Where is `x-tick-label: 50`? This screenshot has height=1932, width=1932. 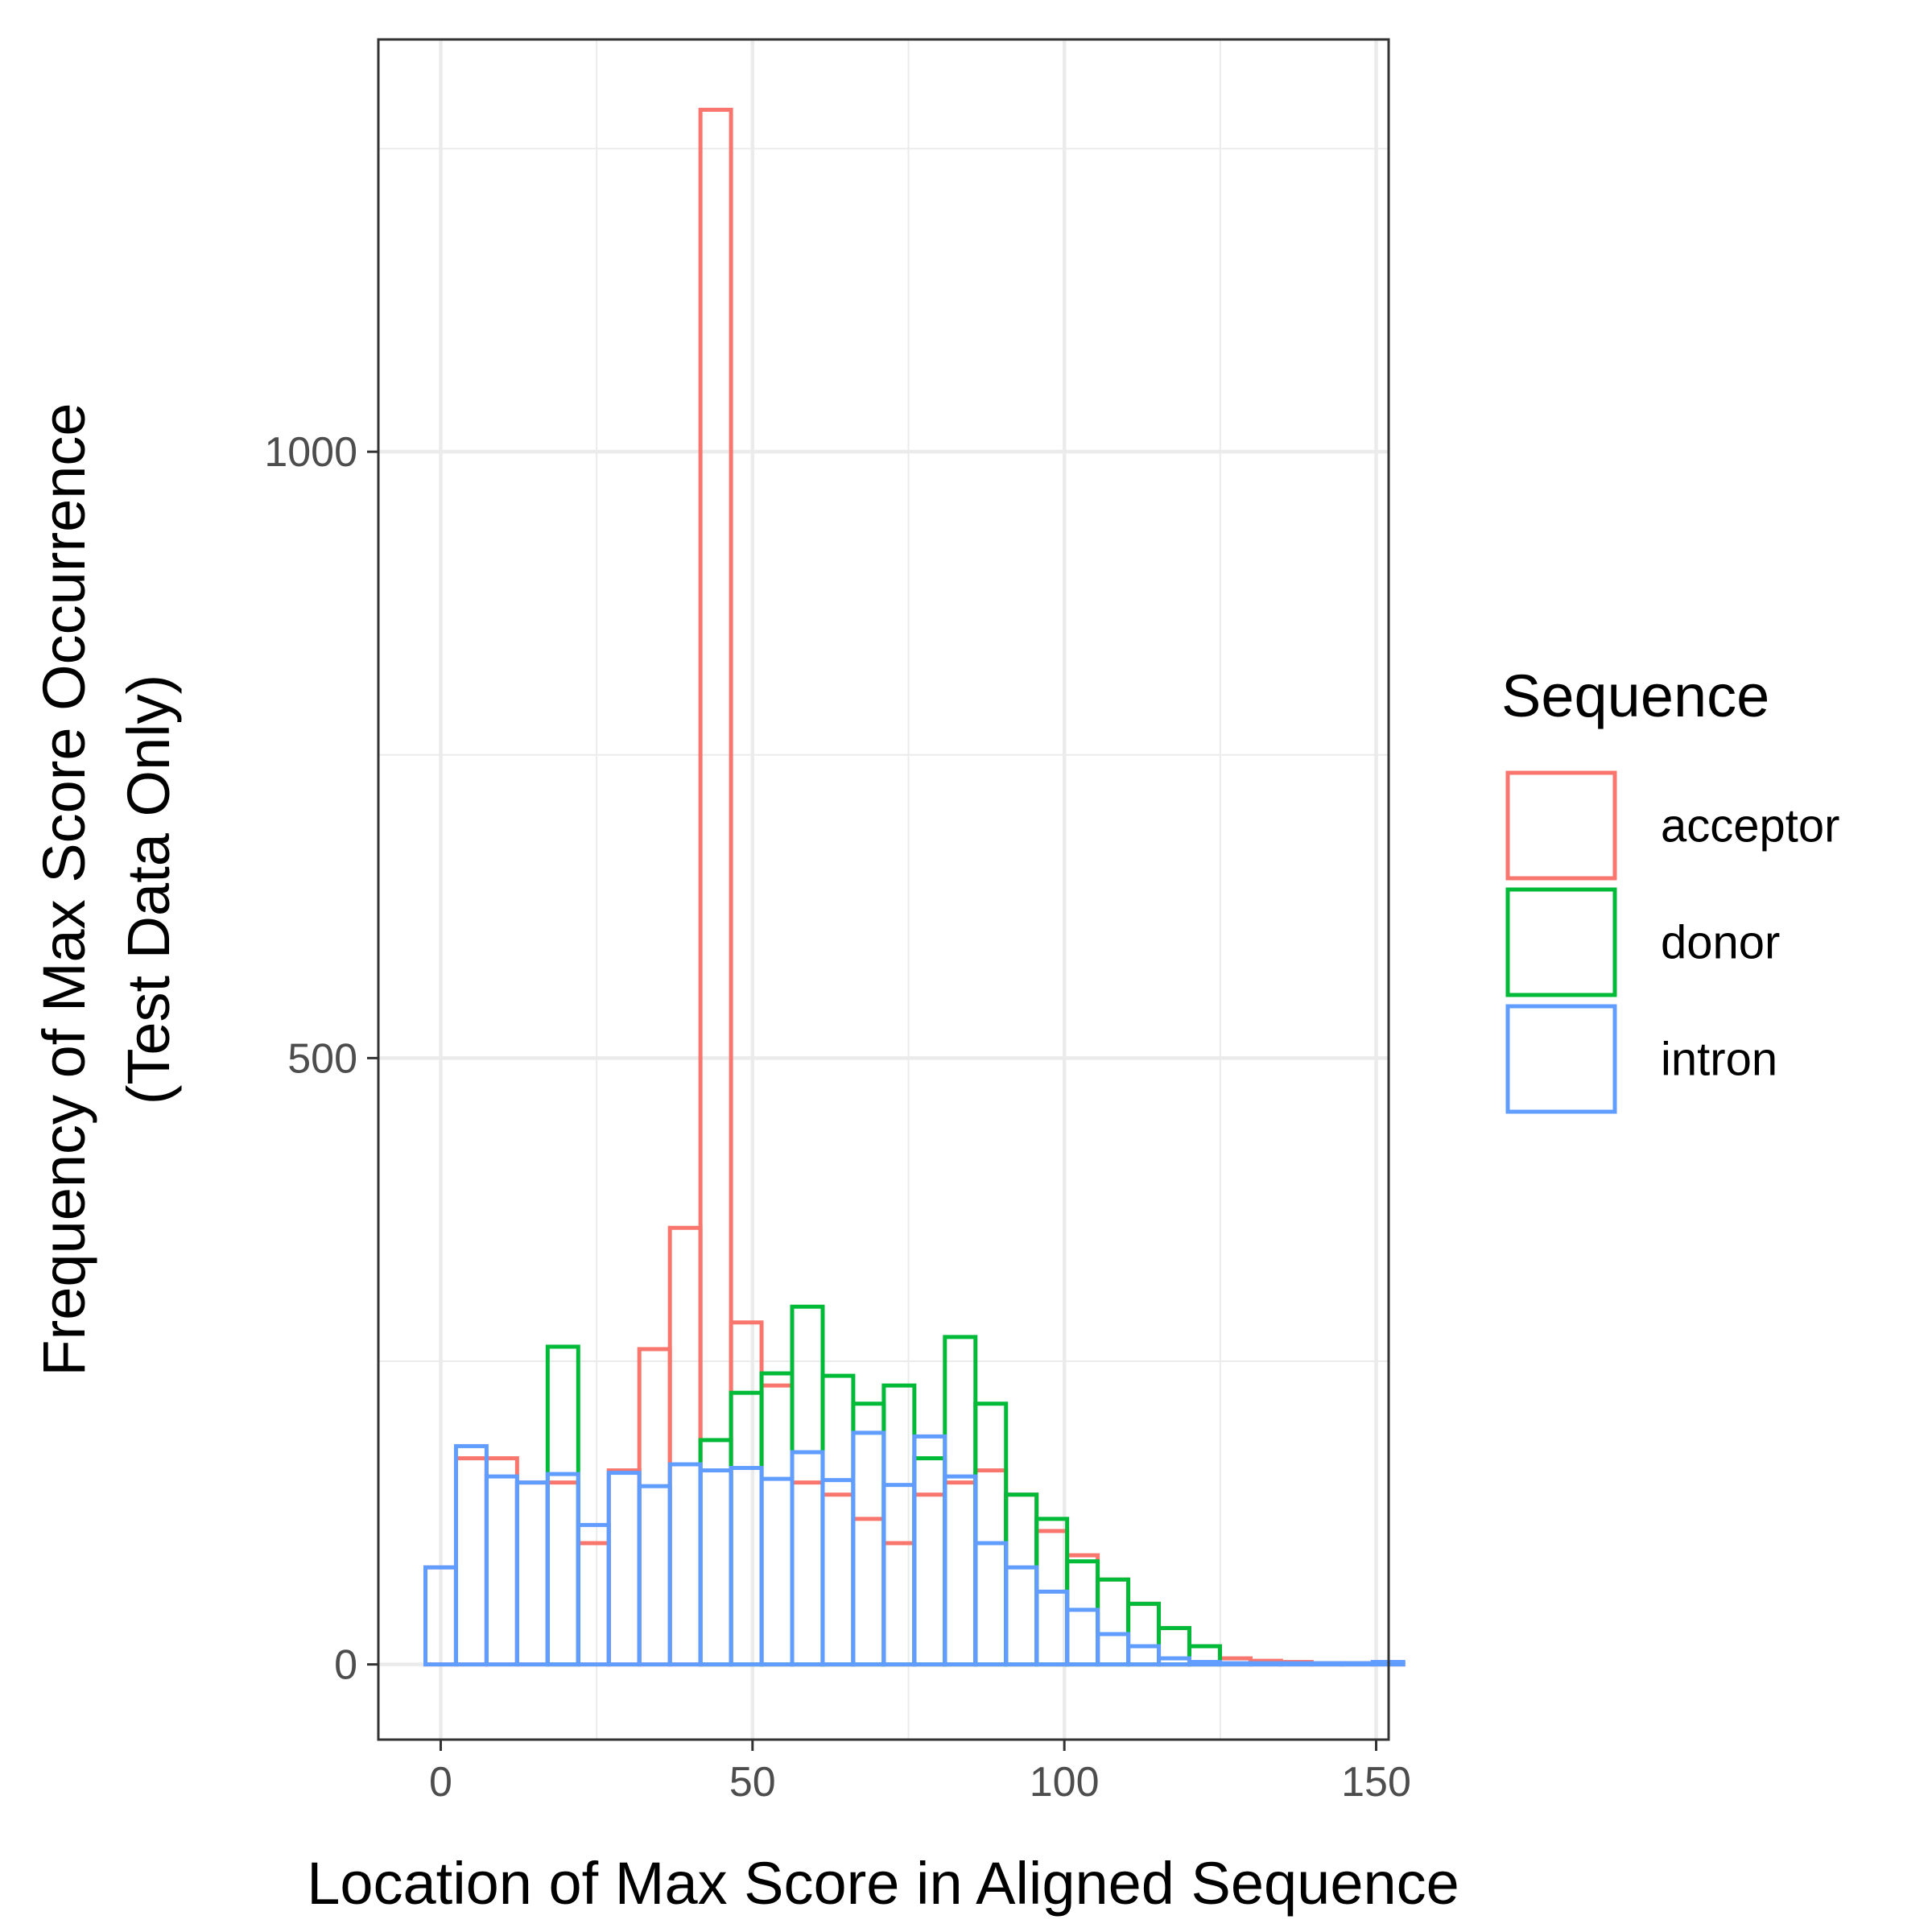
x-tick-label: 50 is located at coordinates (752, 1782).